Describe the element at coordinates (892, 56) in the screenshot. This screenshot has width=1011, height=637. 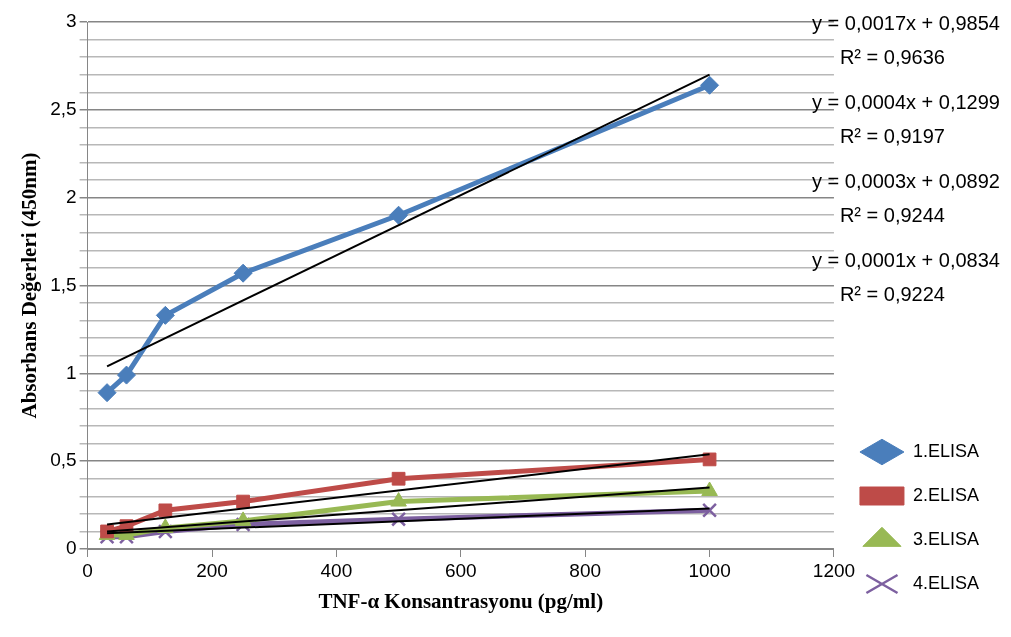
I see `text: R² = 0,9636` at that location.